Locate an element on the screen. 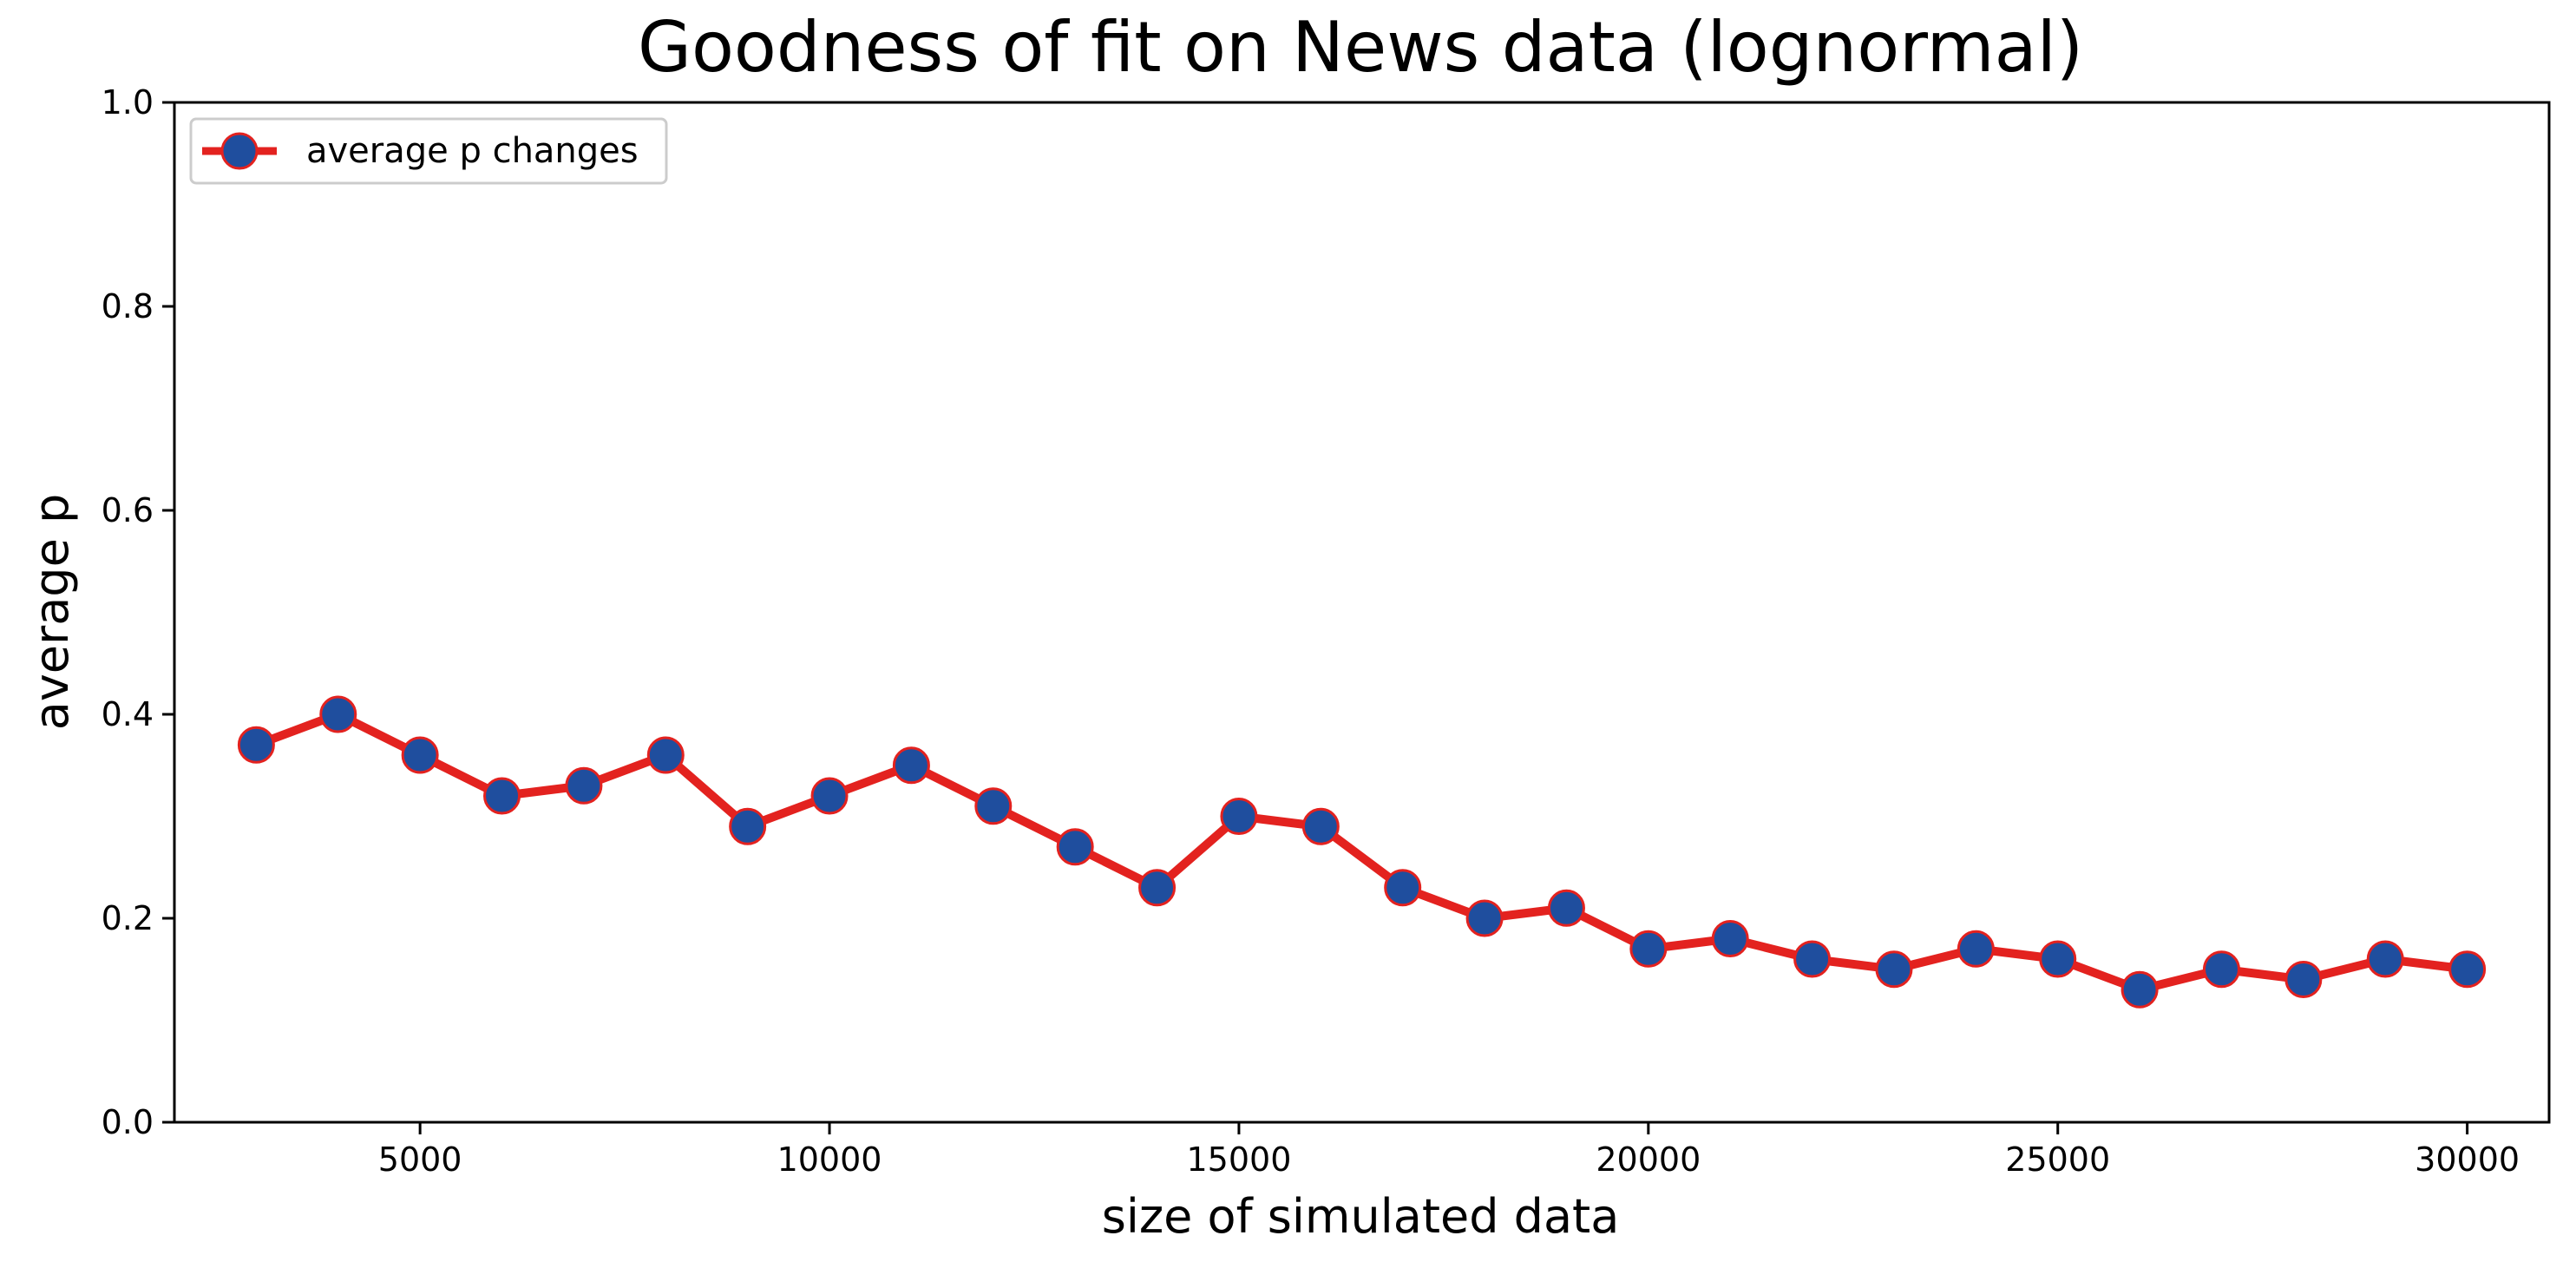 The image size is (2576, 1275). x-axis-label: size of simulated data is located at coordinates (1361, 1216).